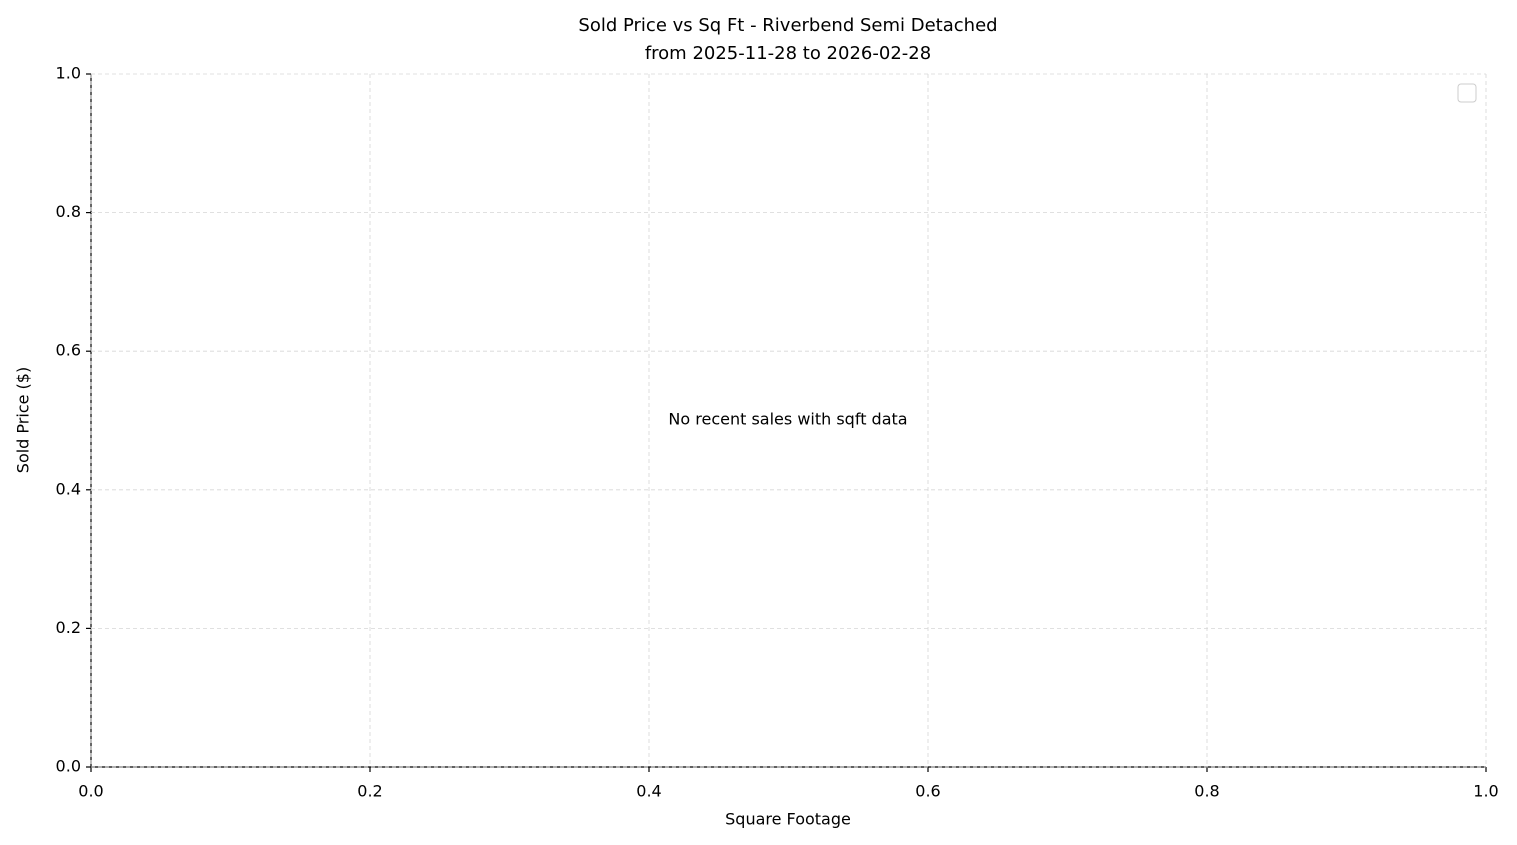 This screenshot has height=845, width=1517. I want to click on y-tick-label: 0.2, so click(68, 627).